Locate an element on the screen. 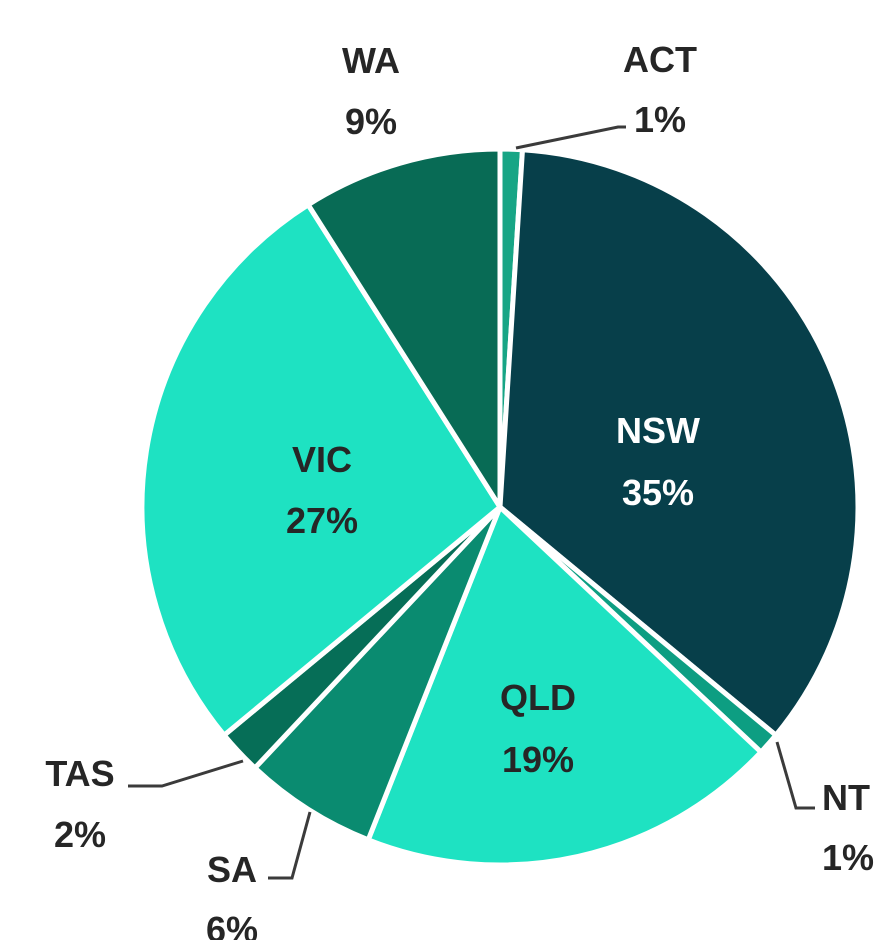 Image resolution: width=874 pixels, height=940 pixels. slice-value-nt: 1% is located at coordinates (848, 857).